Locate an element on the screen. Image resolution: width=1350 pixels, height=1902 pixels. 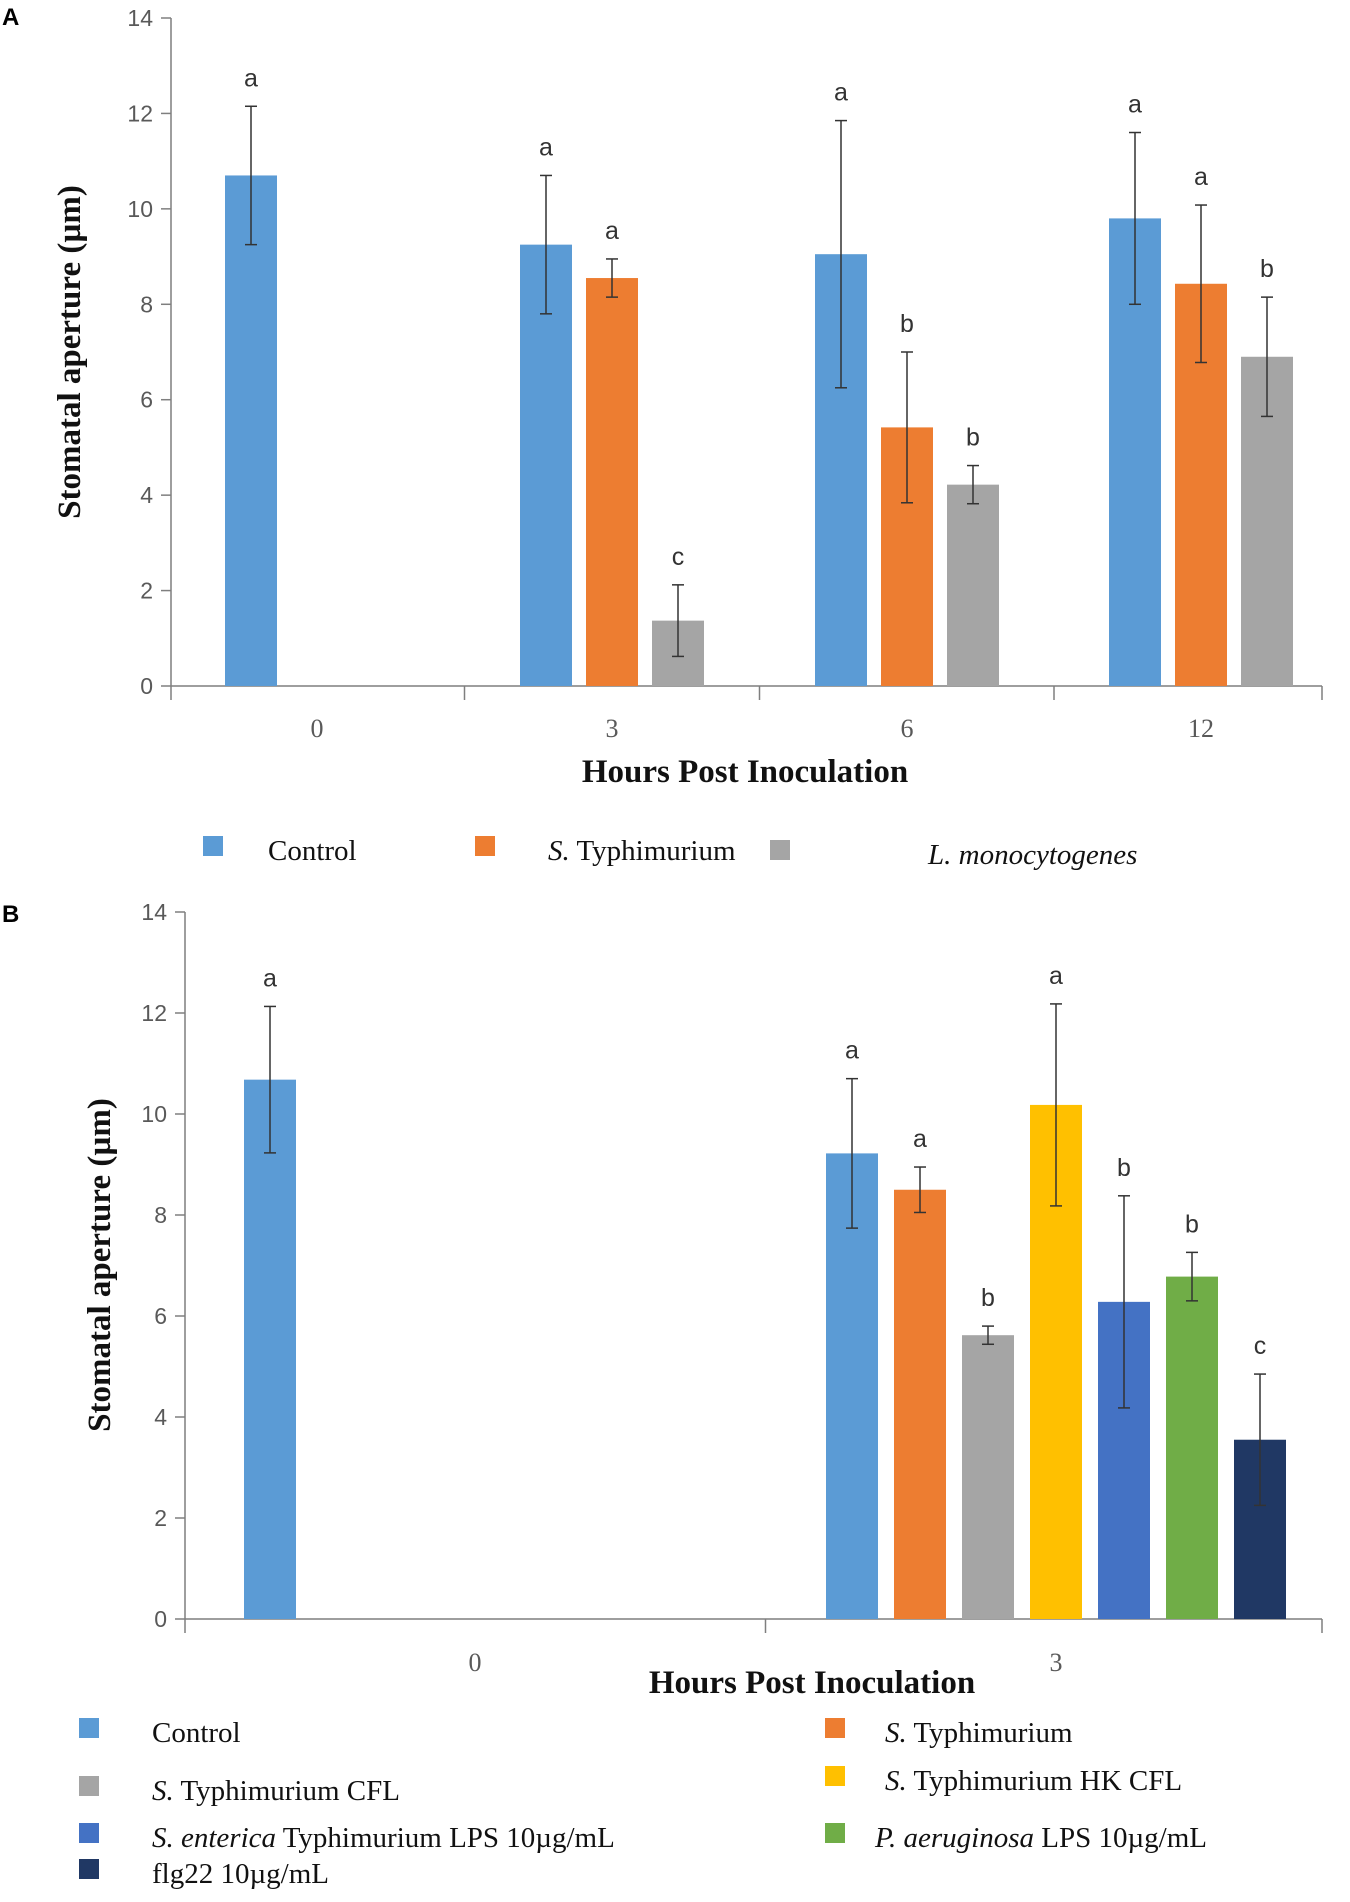
x-category-label: 12 is located at coordinates (1201, 728).